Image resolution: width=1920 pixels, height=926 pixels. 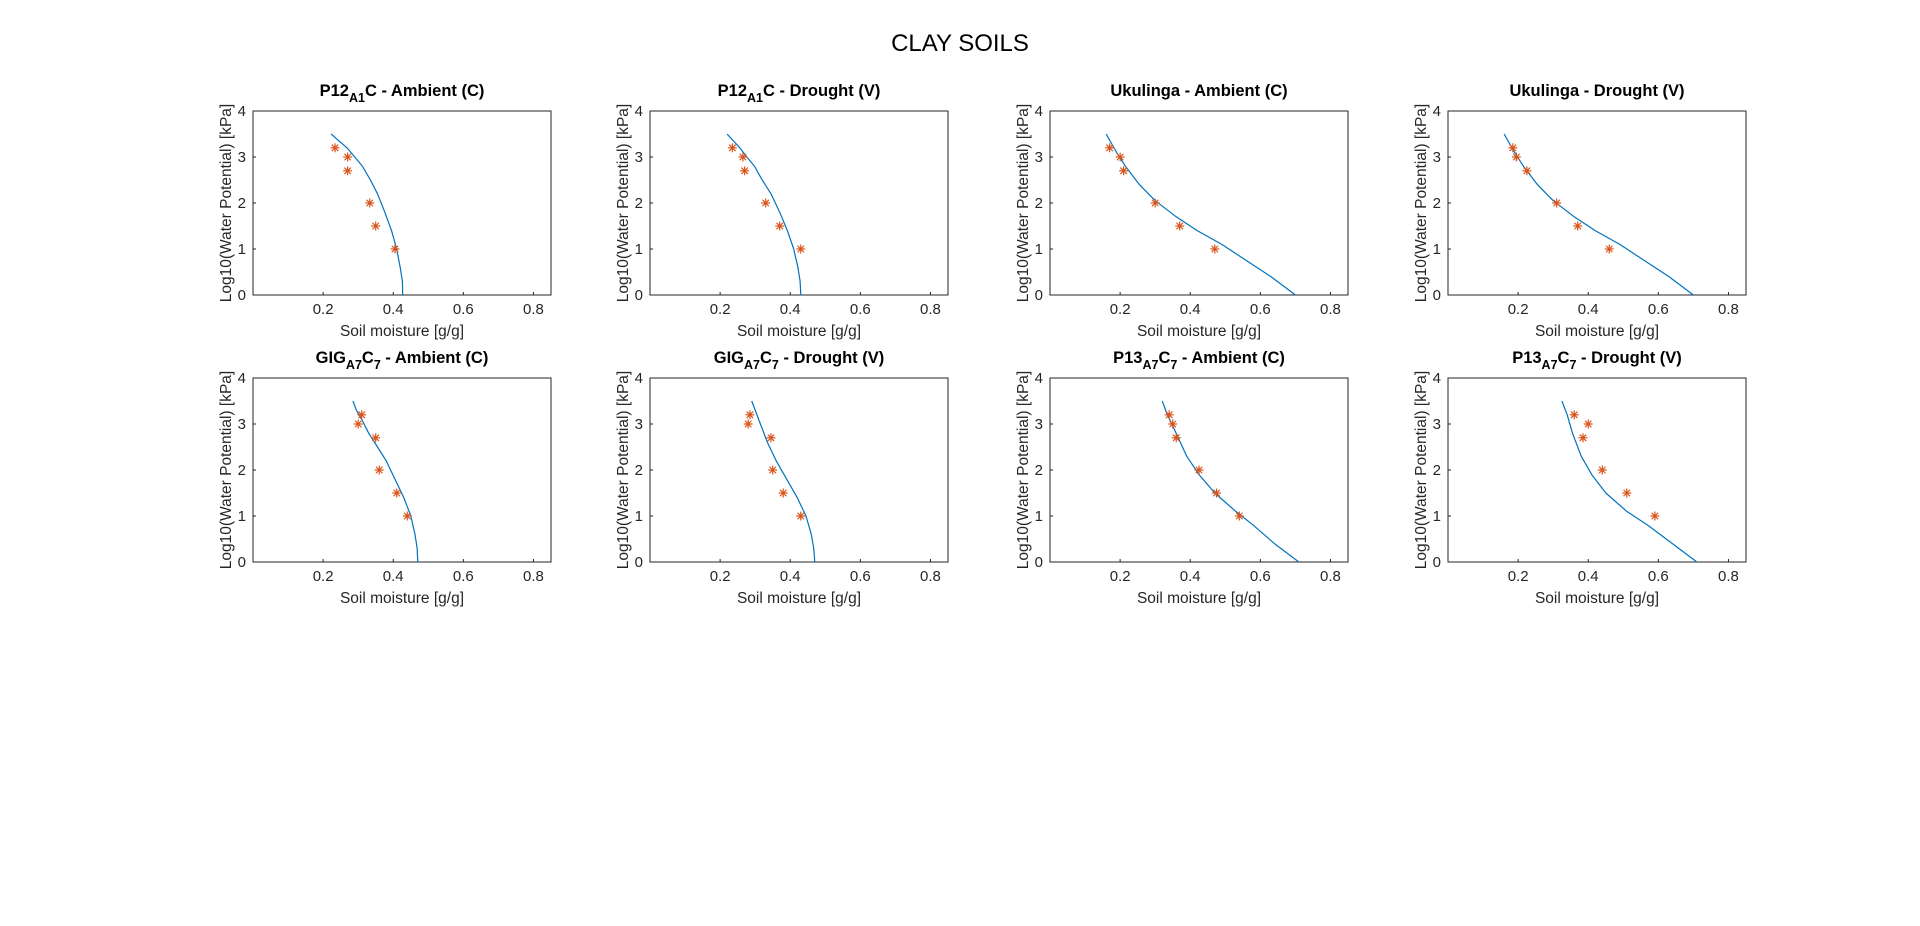 I want to click on subplot-title: P13A7C7 - Drought (V), so click(x=1597, y=360).